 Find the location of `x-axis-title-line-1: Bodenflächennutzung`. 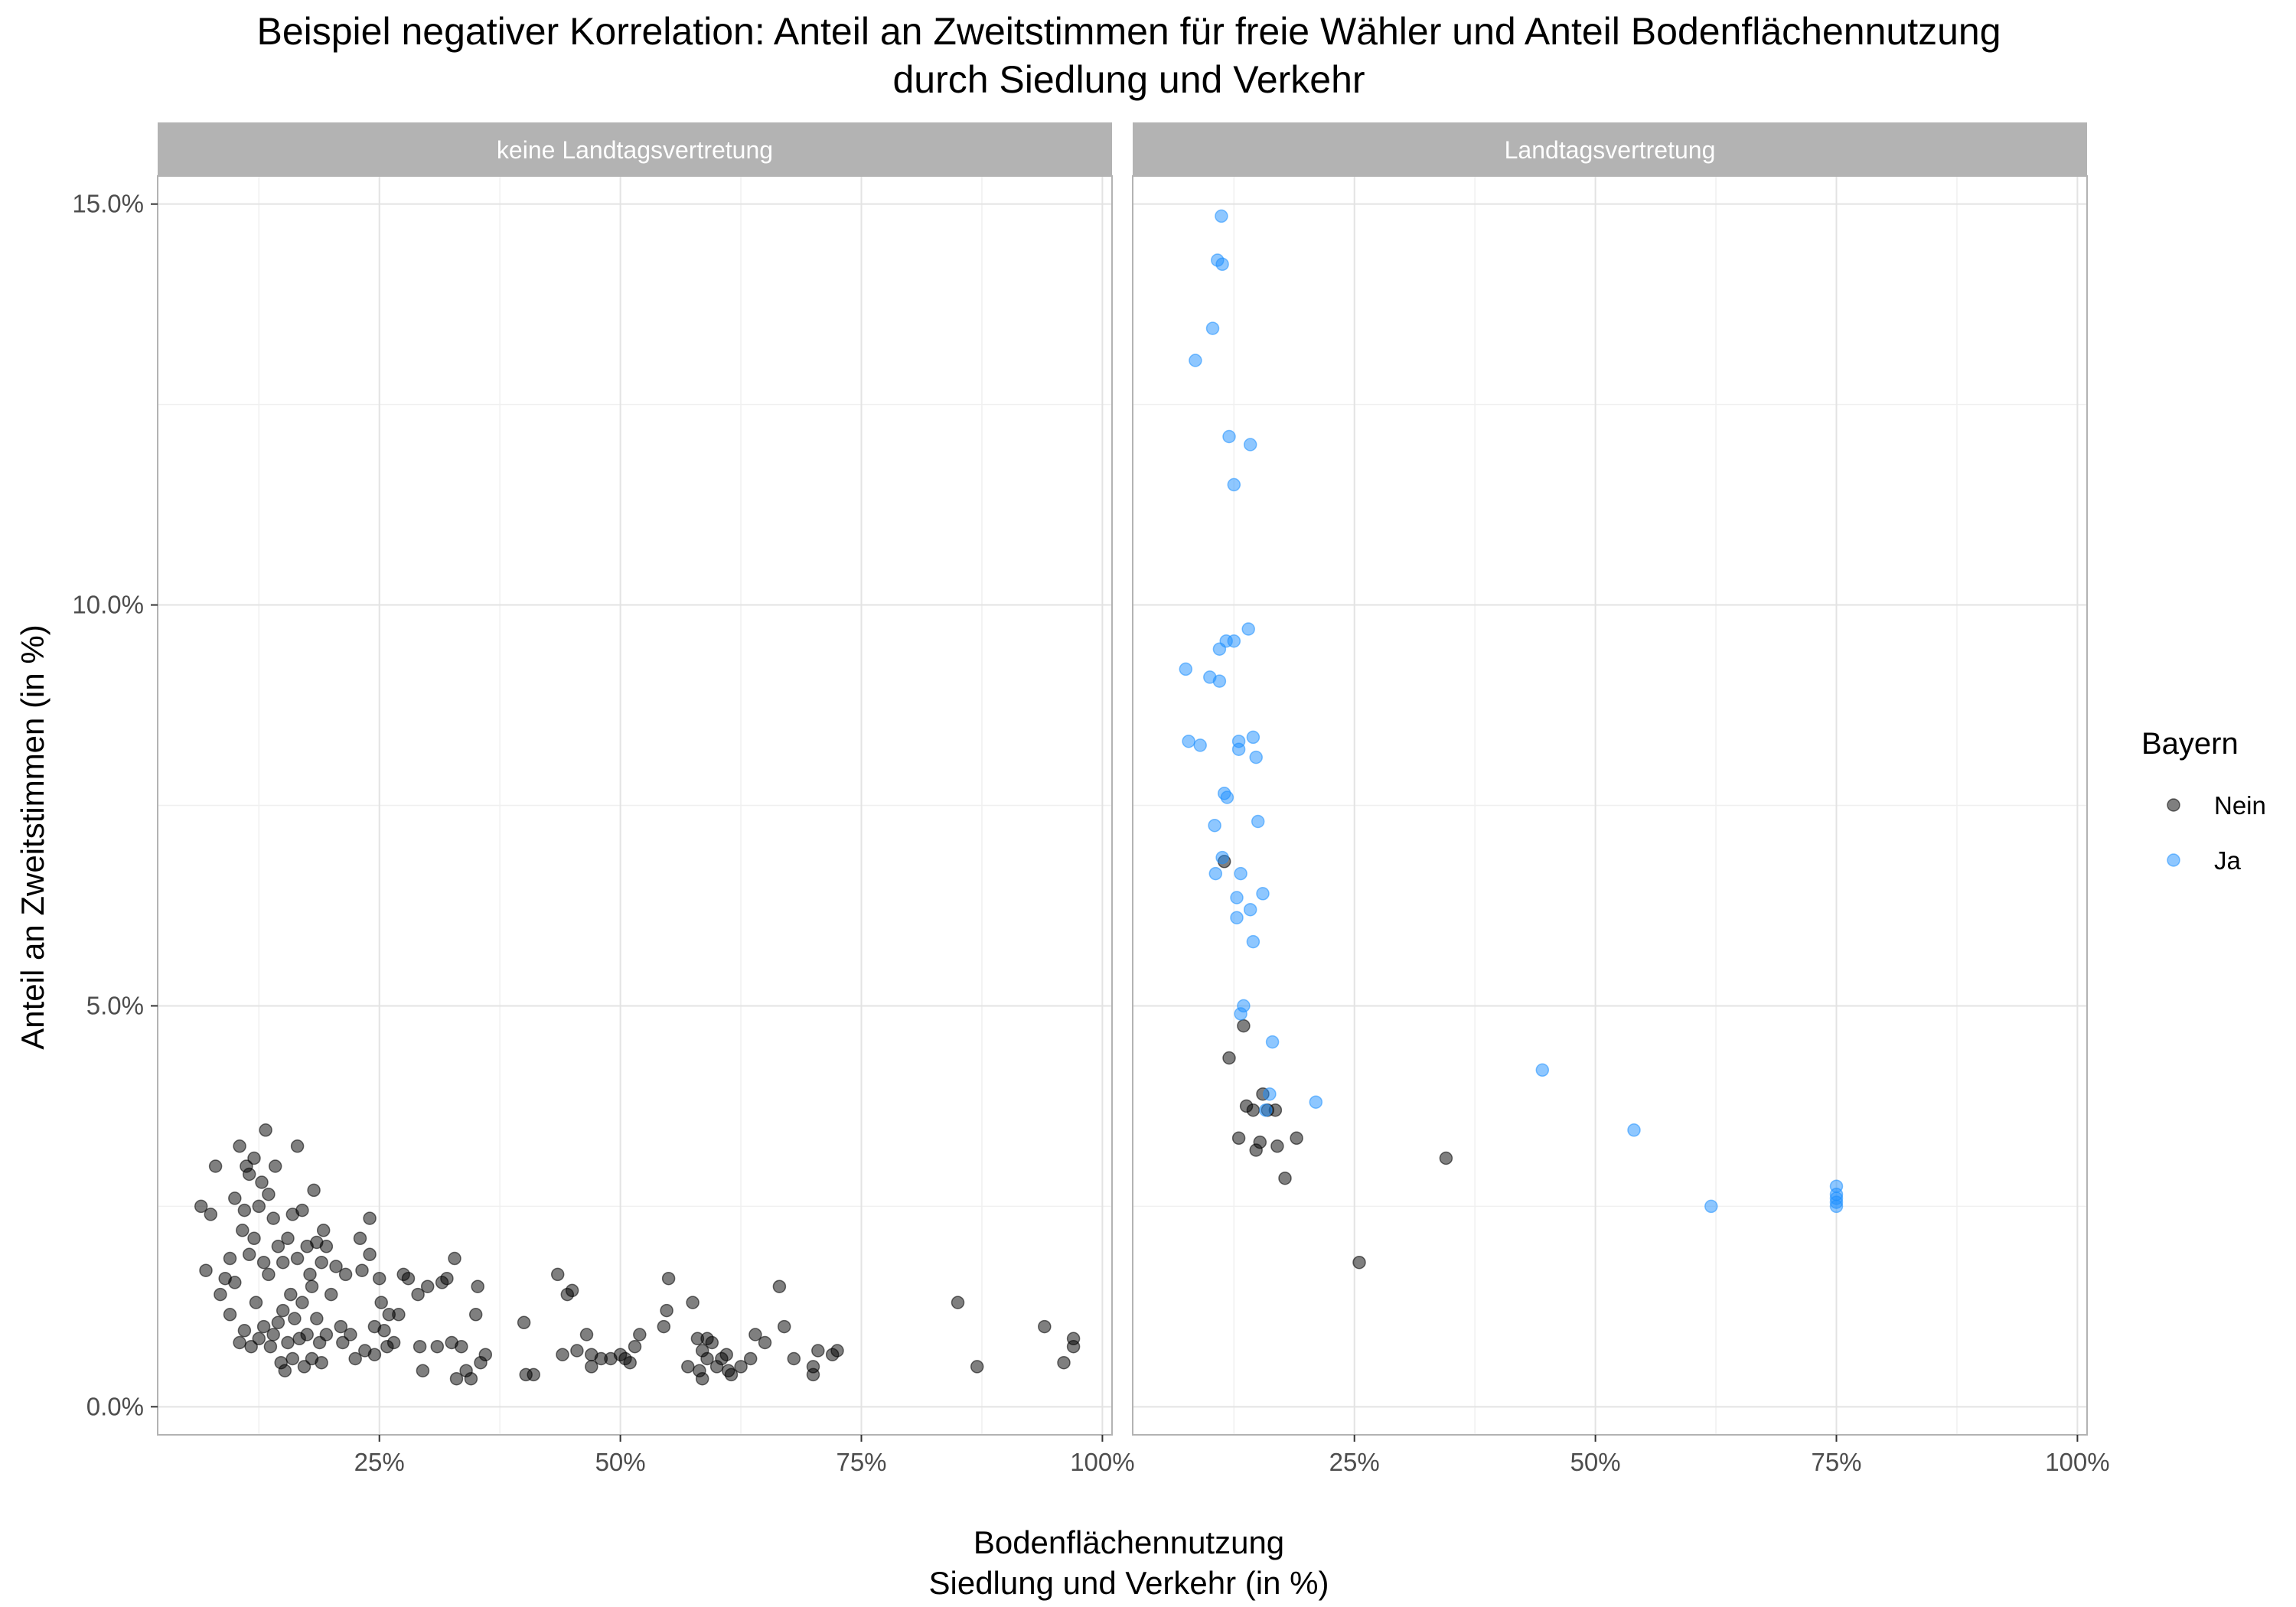

x-axis-title-line-1: Bodenflächennutzung is located at coordinates (1129, 1542).